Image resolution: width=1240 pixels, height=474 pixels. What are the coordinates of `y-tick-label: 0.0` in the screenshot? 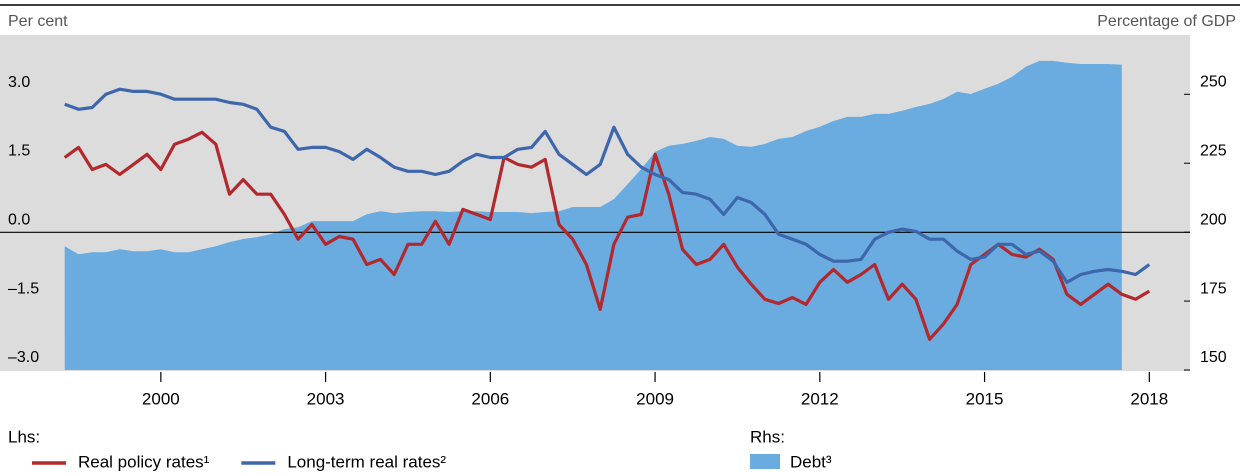 It's located at (19, 220).